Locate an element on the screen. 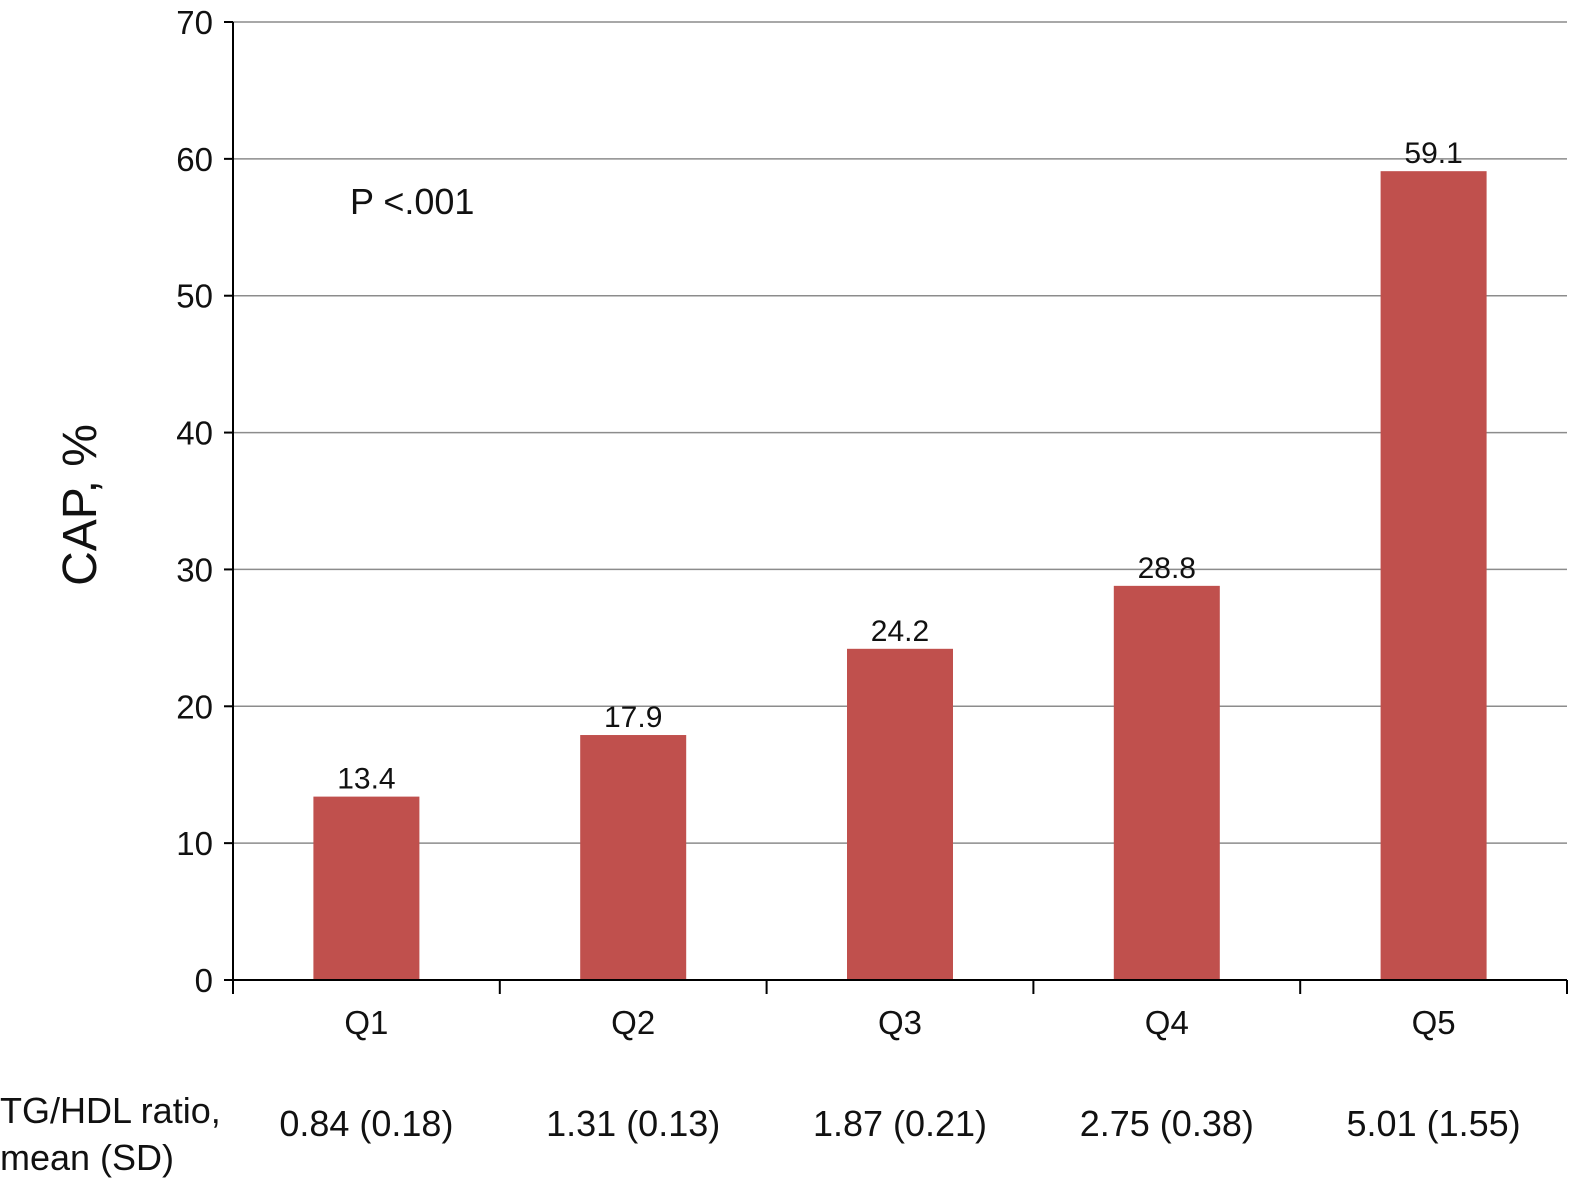  x-category-label: Q1 is located at coordinates (366, 1022).